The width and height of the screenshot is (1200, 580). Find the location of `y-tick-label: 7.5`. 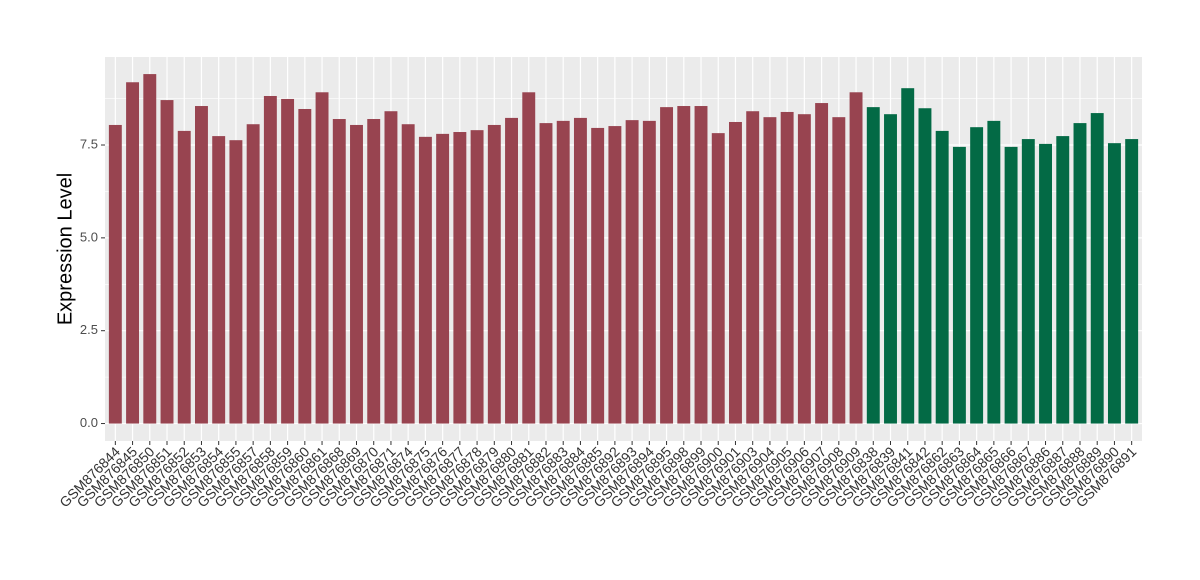

y-tick-label: 7.5 is located at coordinates (89, 143).